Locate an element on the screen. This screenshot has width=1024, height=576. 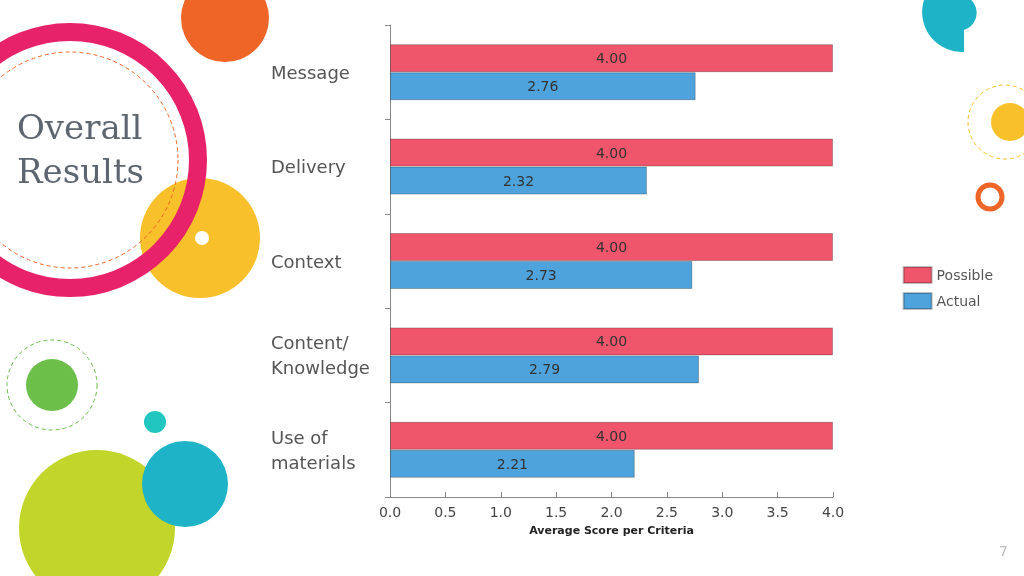
data-label: 2.32 is located at coordinates (518, 180).